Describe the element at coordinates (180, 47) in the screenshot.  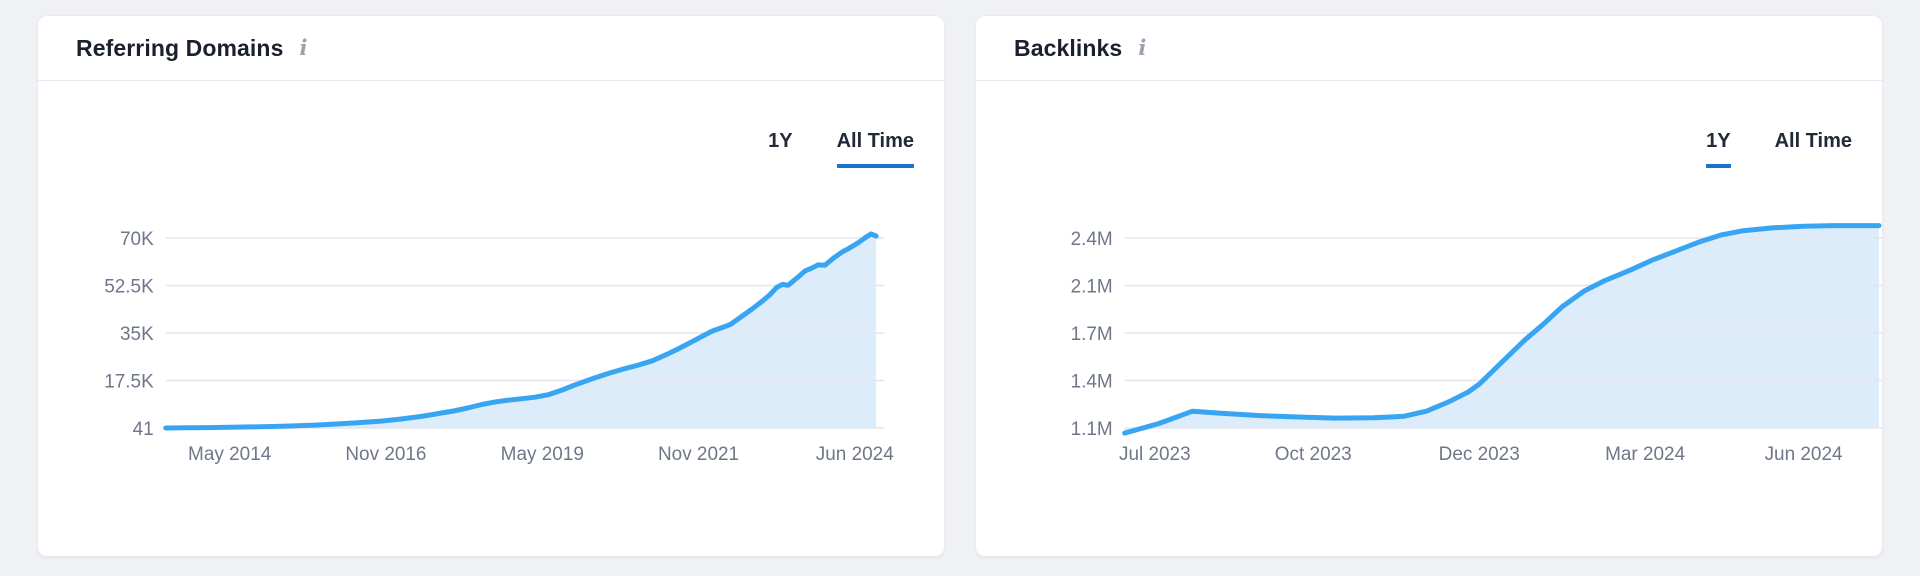
I see `card-title: Referring Domains` at that location.